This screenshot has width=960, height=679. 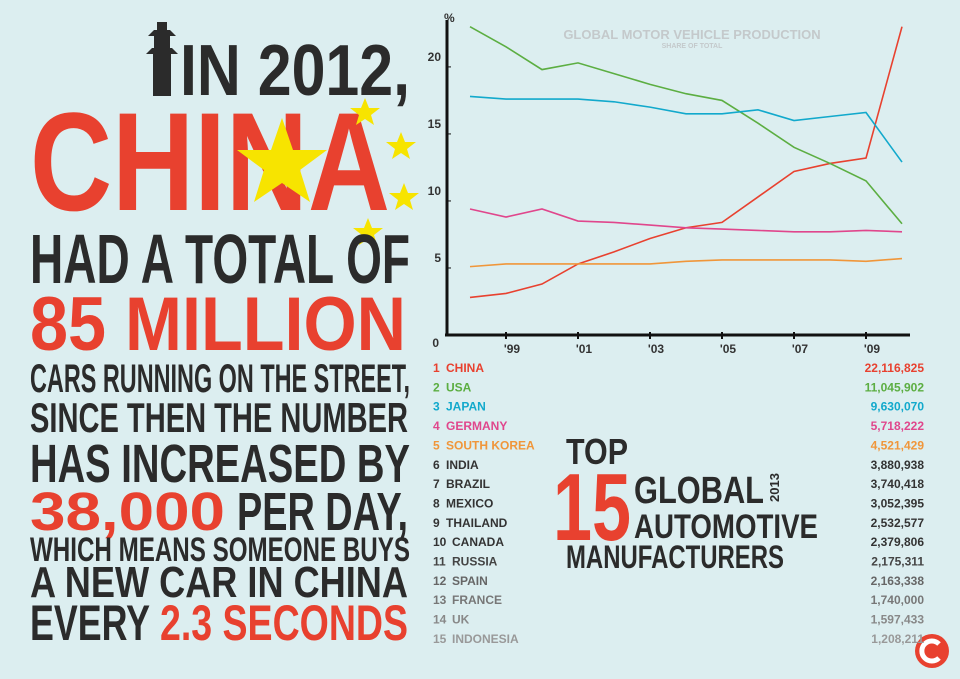 What do you see at coordinates (693, 46) in the screenshot?
I see `chart-subtitle: SHARE OF TOTAL` at bounding box center [693, 46].